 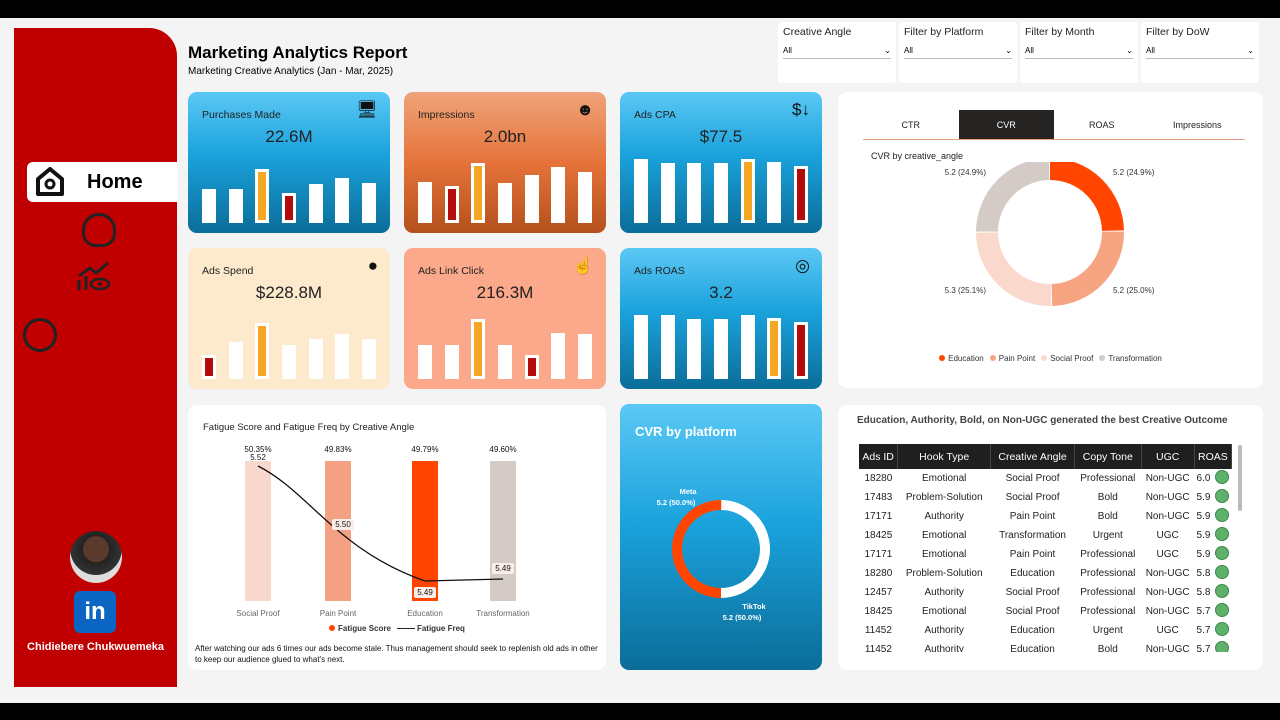 I want to click on kpi-label: Impressions, so click(x=446, y=115).